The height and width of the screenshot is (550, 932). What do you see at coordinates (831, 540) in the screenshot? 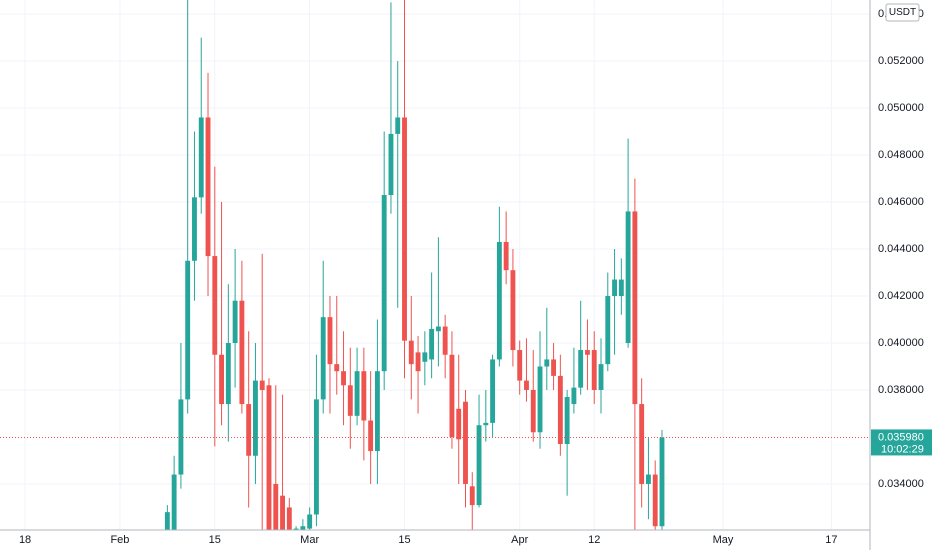
I see `x-tick-label: 17` at bounding box center [831, 540].